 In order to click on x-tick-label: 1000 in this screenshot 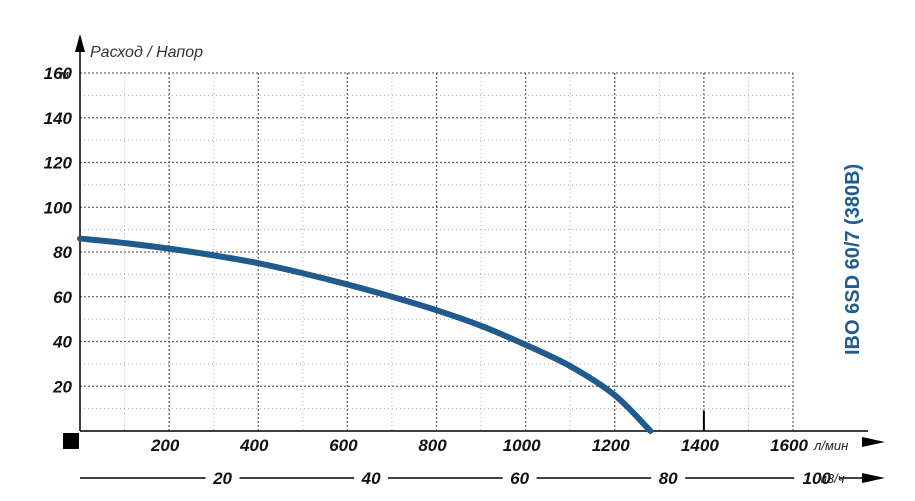, I will do `click(522, 445)`.